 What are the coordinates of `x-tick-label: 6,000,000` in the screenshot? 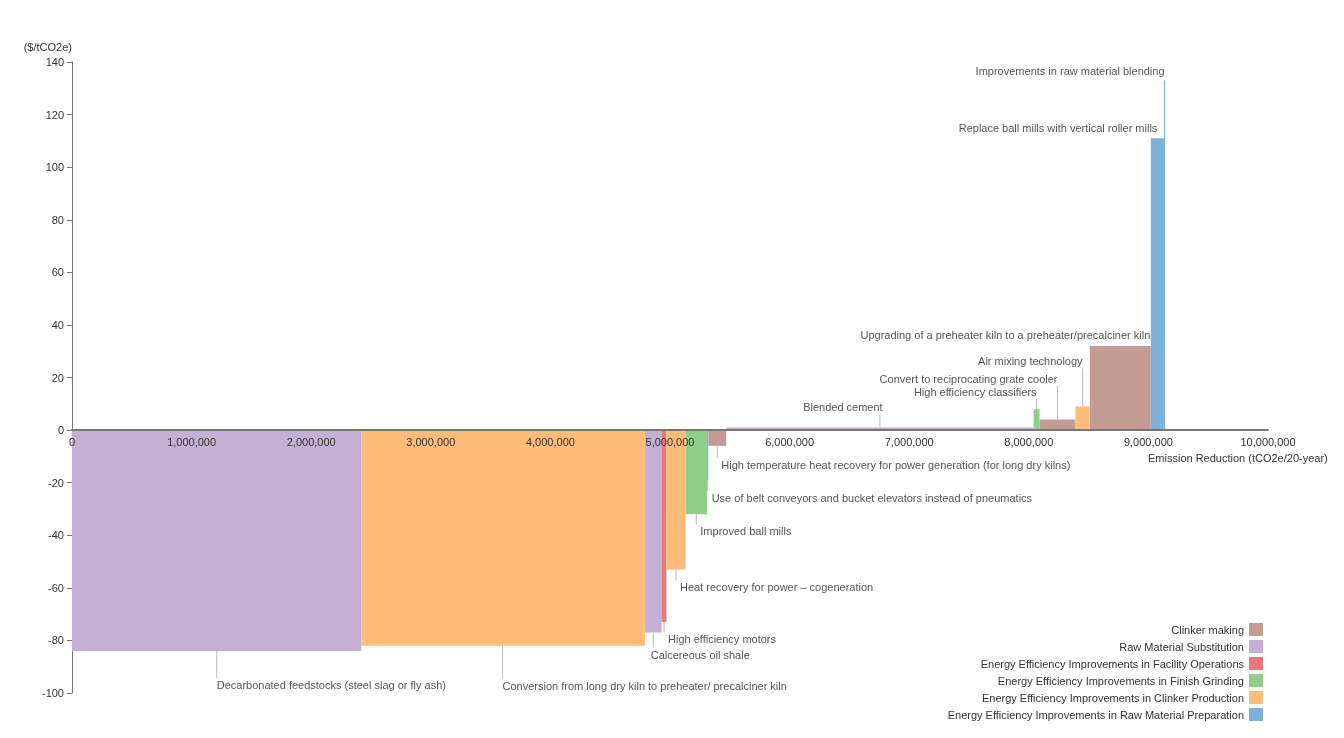 It's located at (790, 441).